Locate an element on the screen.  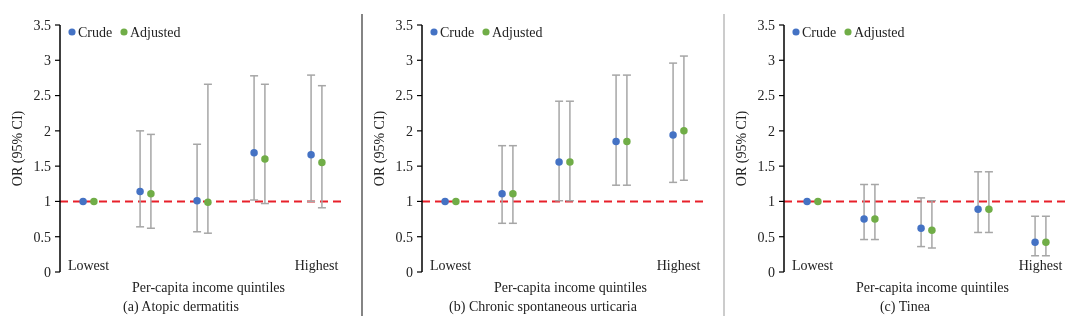
text: (c) Tinea is located at coordinates (905, 307).